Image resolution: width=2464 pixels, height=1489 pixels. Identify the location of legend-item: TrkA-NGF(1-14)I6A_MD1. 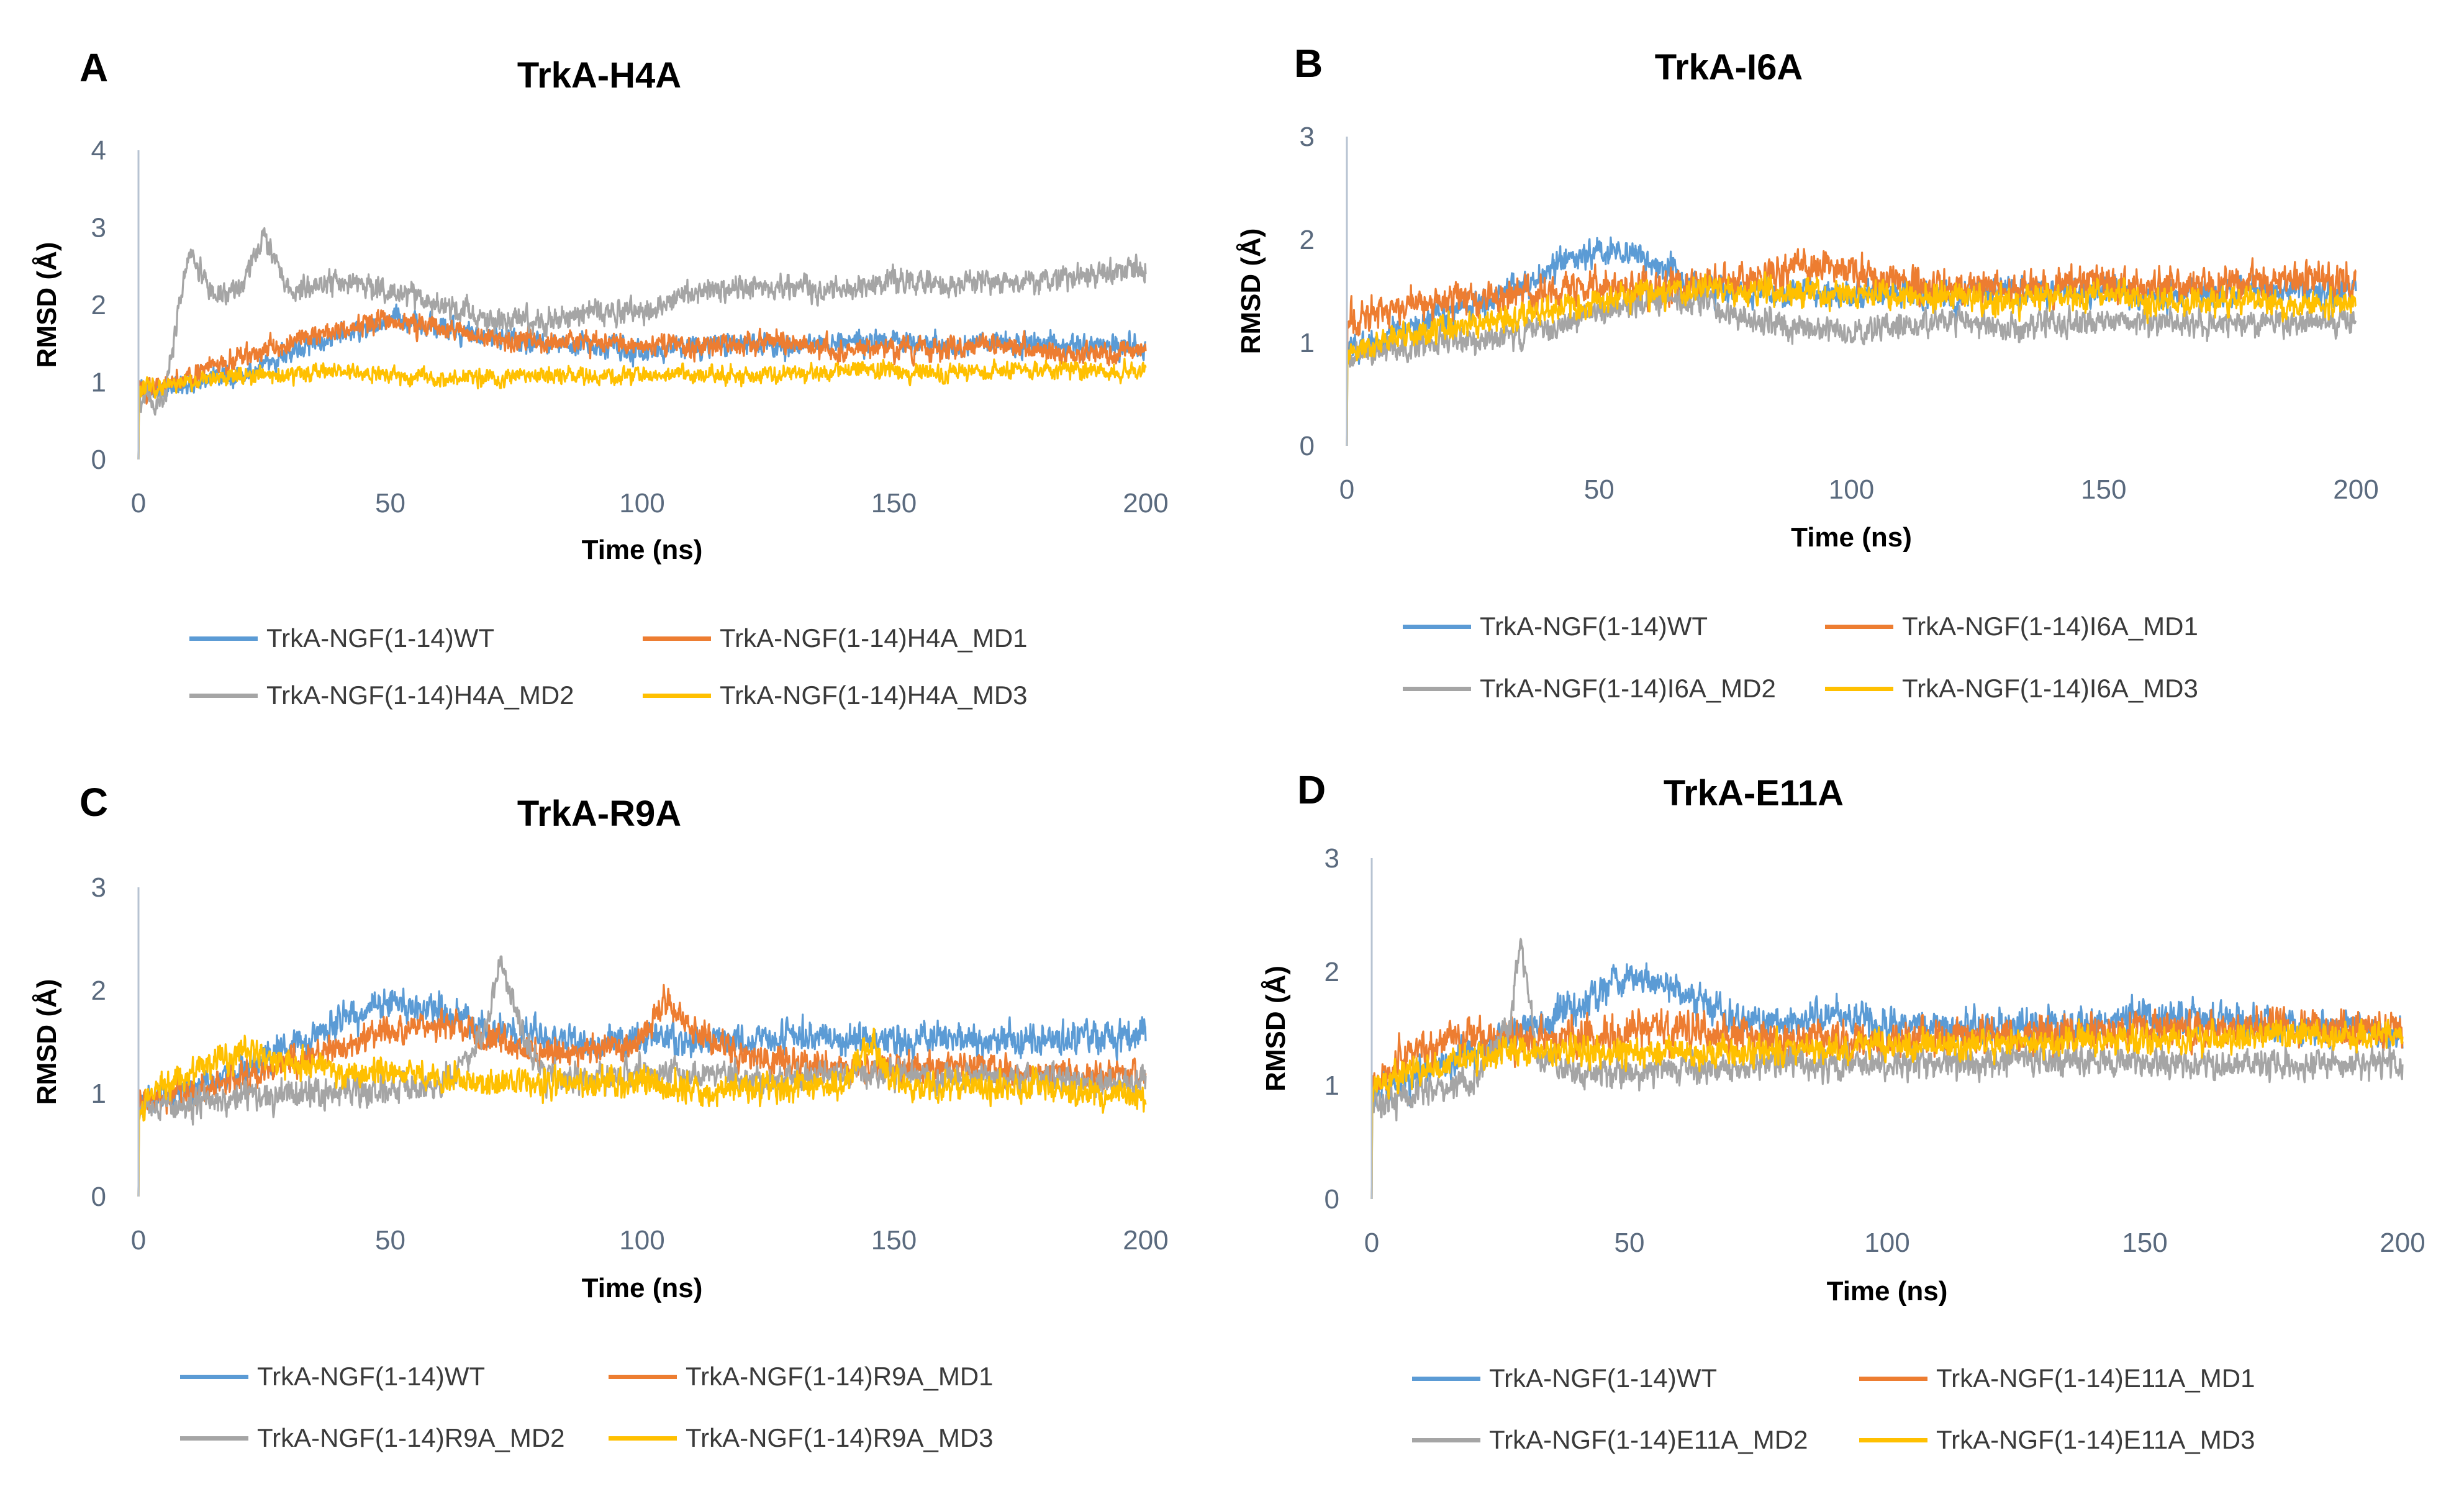
(2011, 626).